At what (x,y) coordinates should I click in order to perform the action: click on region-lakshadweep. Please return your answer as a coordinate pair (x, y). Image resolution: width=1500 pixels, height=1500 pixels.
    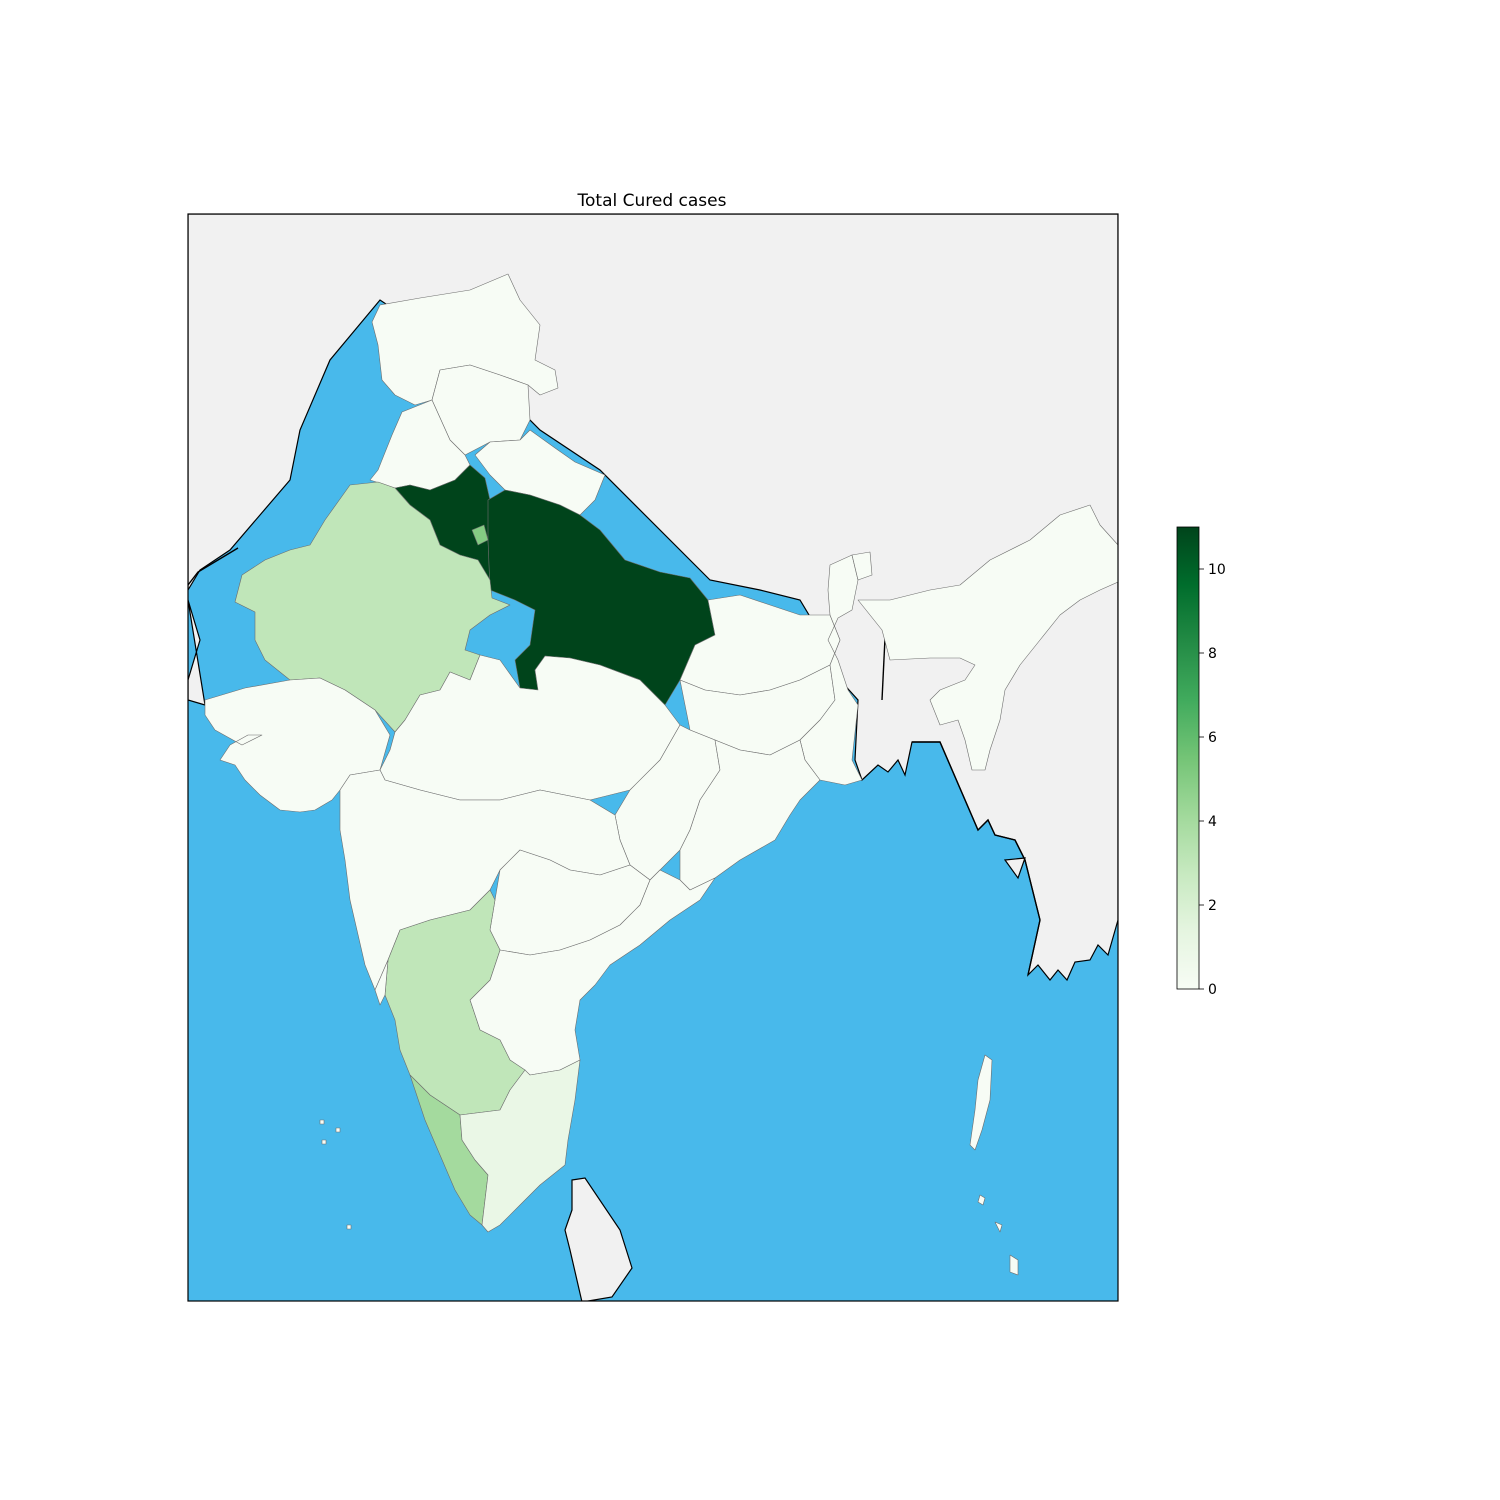
    Looking at the image, I should click on (335, 1174).